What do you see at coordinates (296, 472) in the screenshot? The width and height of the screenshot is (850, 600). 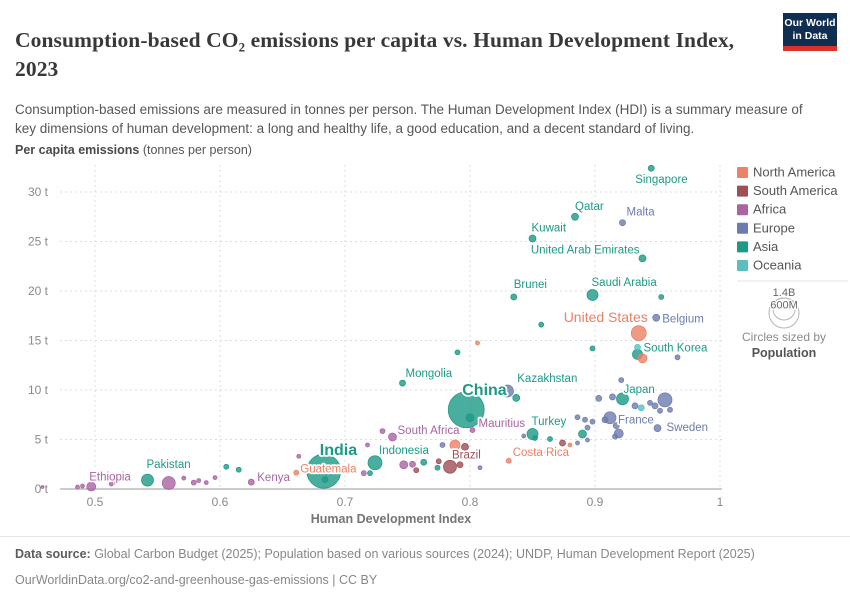 I see `data-point-guatemala` at bounding box center [296, 472].